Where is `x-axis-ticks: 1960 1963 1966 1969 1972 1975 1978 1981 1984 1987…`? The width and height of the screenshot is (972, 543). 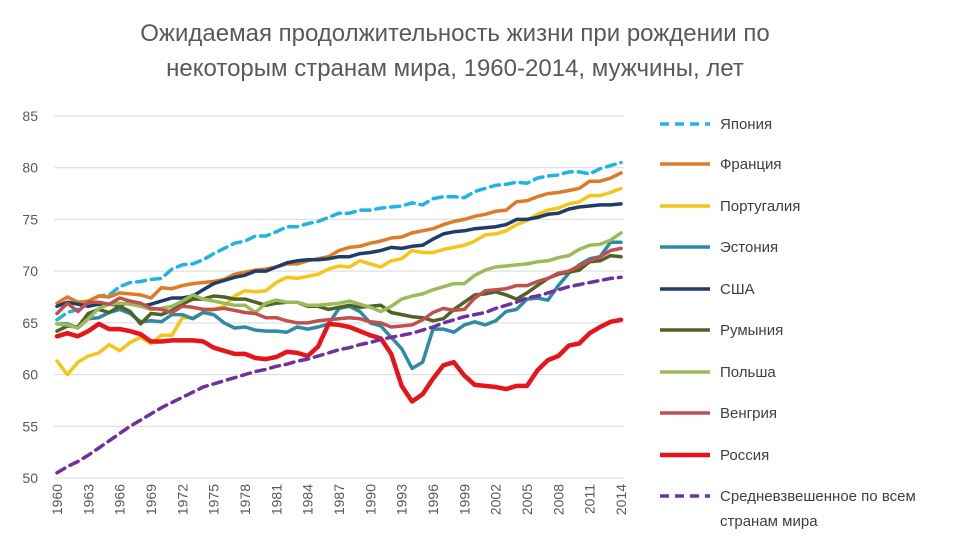
x-axis-ticks: 1960 1963 1966 1969 1972 1975 1978 1981 1984 1987… is located at coordinates (339, 499).